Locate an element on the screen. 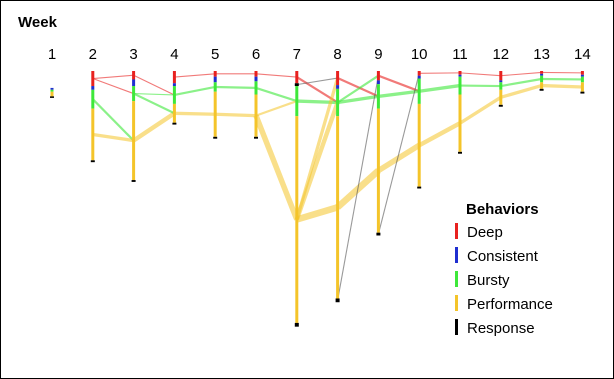 The height and width of the screenshot is (379, 614). week-label-5: 5 is located at coordinates (215, 54).